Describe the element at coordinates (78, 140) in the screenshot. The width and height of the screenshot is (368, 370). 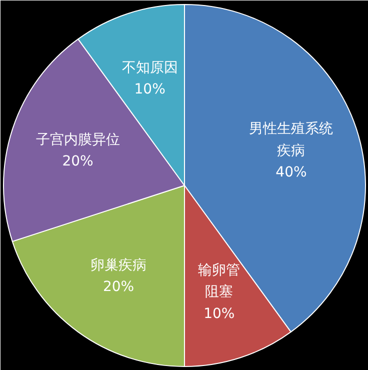
I see `slice-label: 子宫内膜异位` at that location.